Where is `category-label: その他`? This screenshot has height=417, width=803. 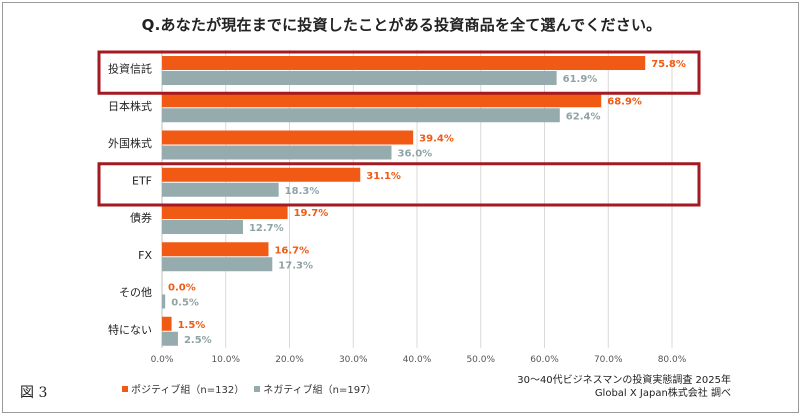
category-label: その他 is located at coordinates (135, 292).